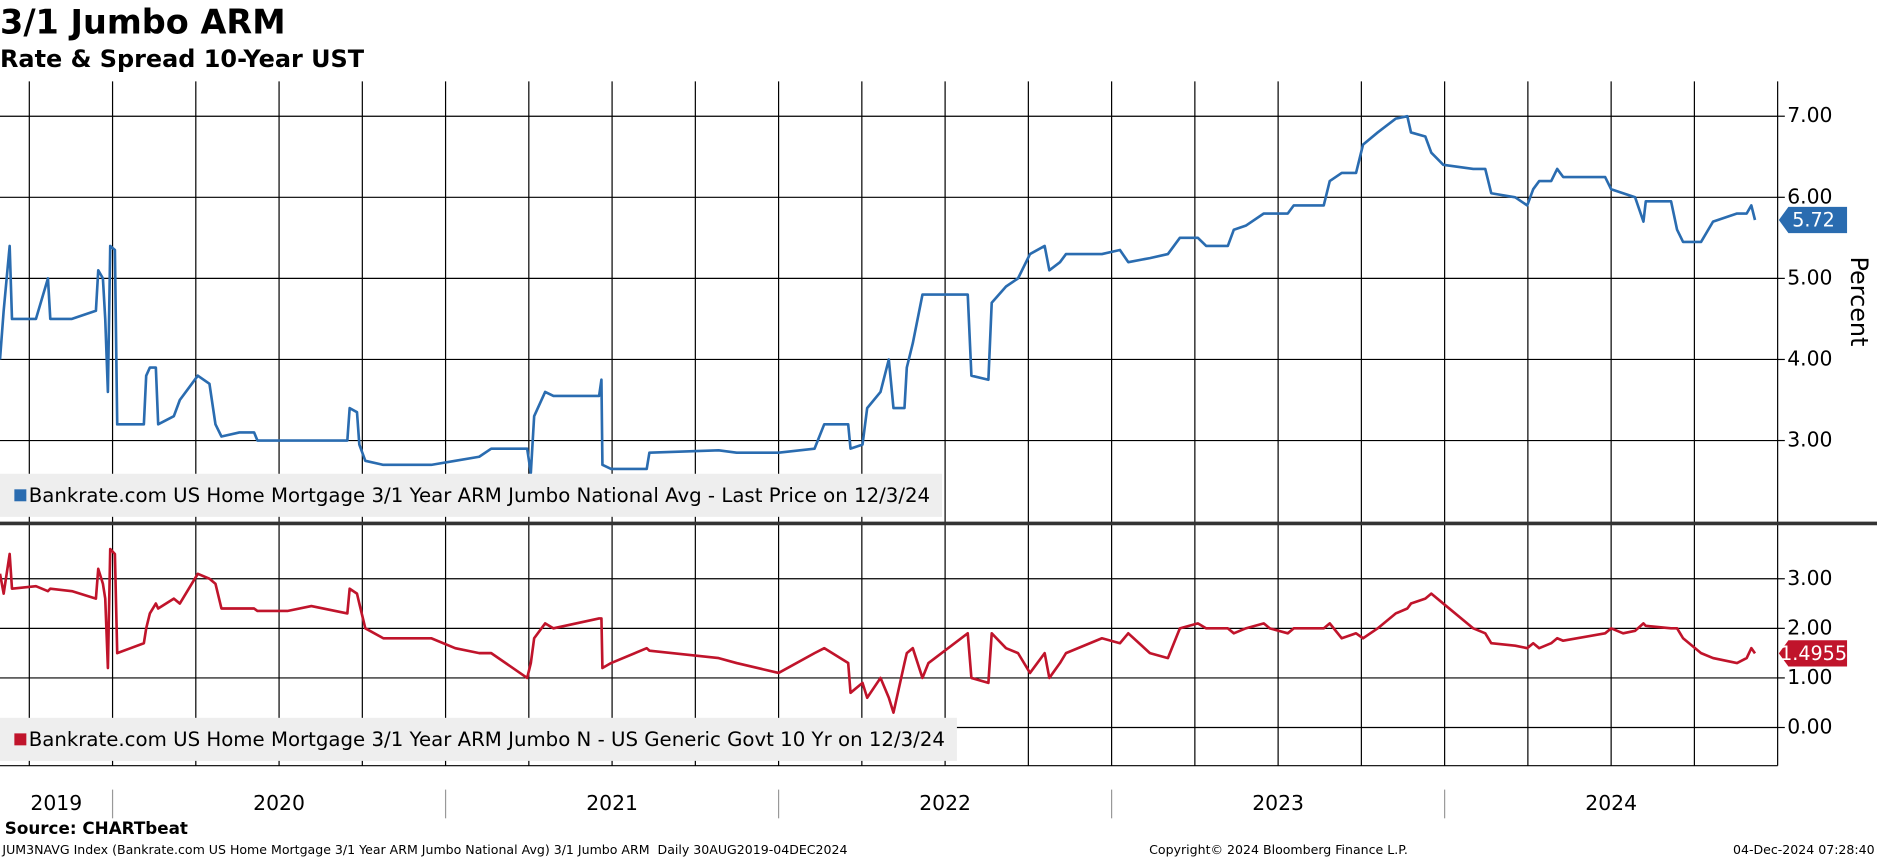 The image size is (1877, 859). I want to click on x-tick-label: 2023, so click(1278, 803).